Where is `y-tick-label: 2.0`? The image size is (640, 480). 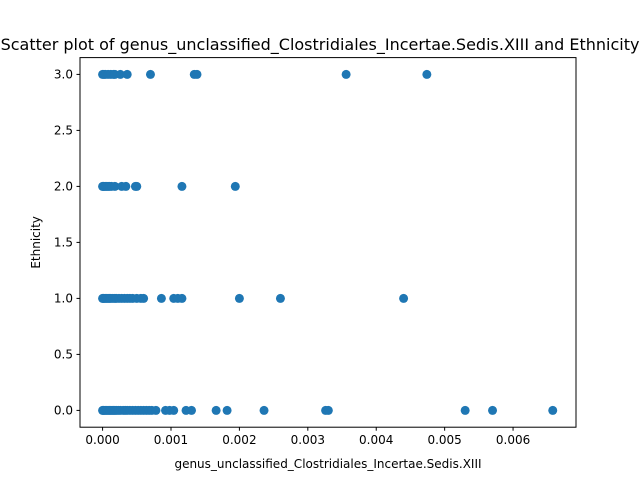 y-tick-label: 2.0 is located at coordinates (63, 187).